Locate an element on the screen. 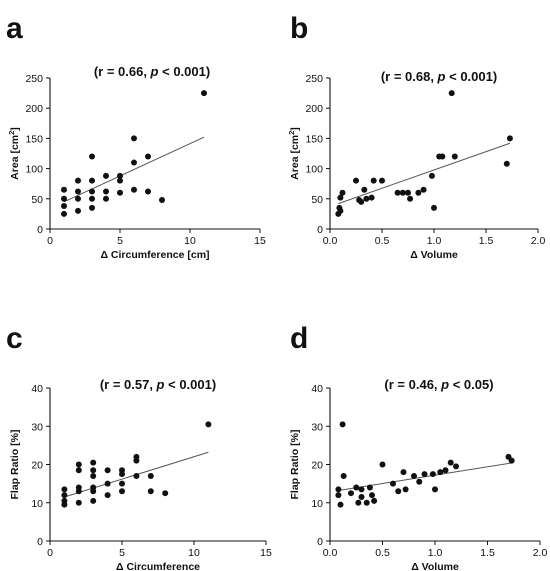 The height and width of the screenshot is (571, 550). stat-annotation: (r = 0.46, p < 0.05) is located at coordinates (438, 384).